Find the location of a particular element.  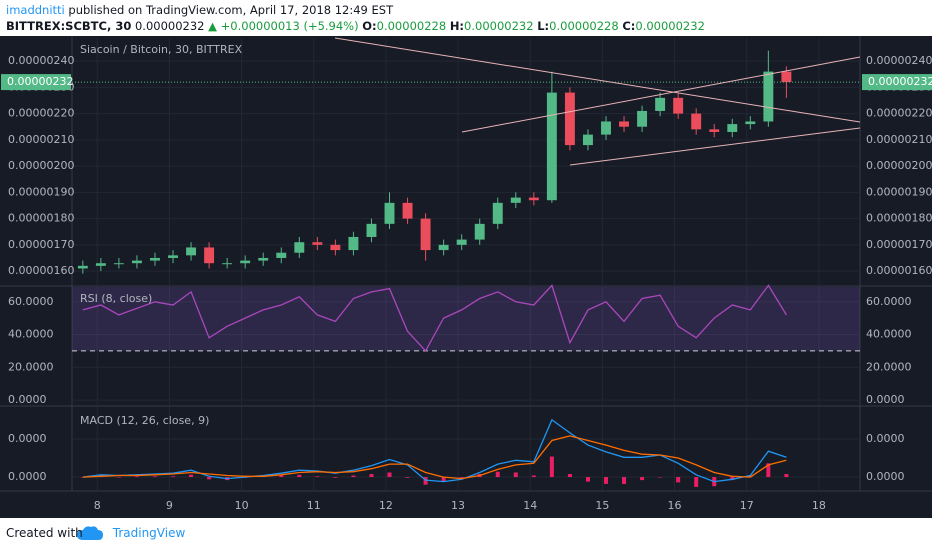

price: 0.00000232 is located at coordinates (169, 26).